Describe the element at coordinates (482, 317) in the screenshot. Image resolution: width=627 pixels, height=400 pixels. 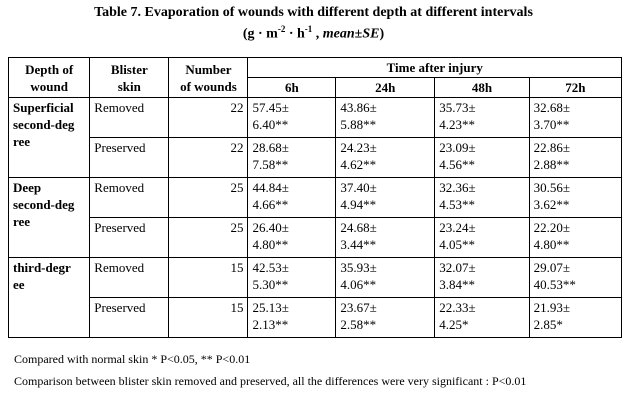
I see `value-cell: 22.33± 4.25*` at that location.